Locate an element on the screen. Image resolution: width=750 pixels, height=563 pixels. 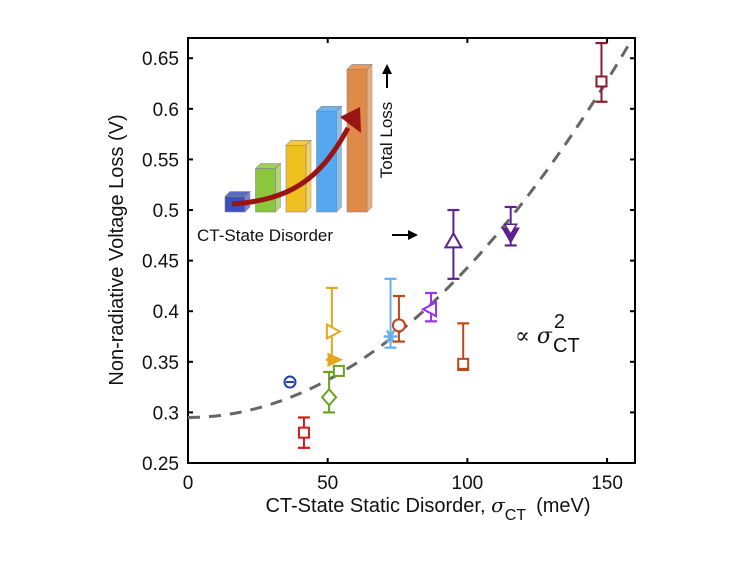
sigma-symbol: σ is located at coordinates (545, 336).